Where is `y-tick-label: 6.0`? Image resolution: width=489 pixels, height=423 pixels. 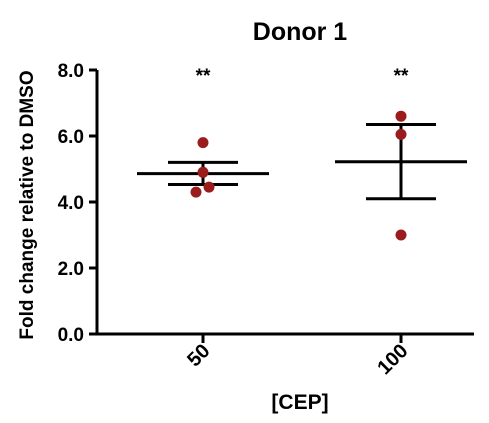
y-tick-label: 6.0 is located at coordinates (71, 137).